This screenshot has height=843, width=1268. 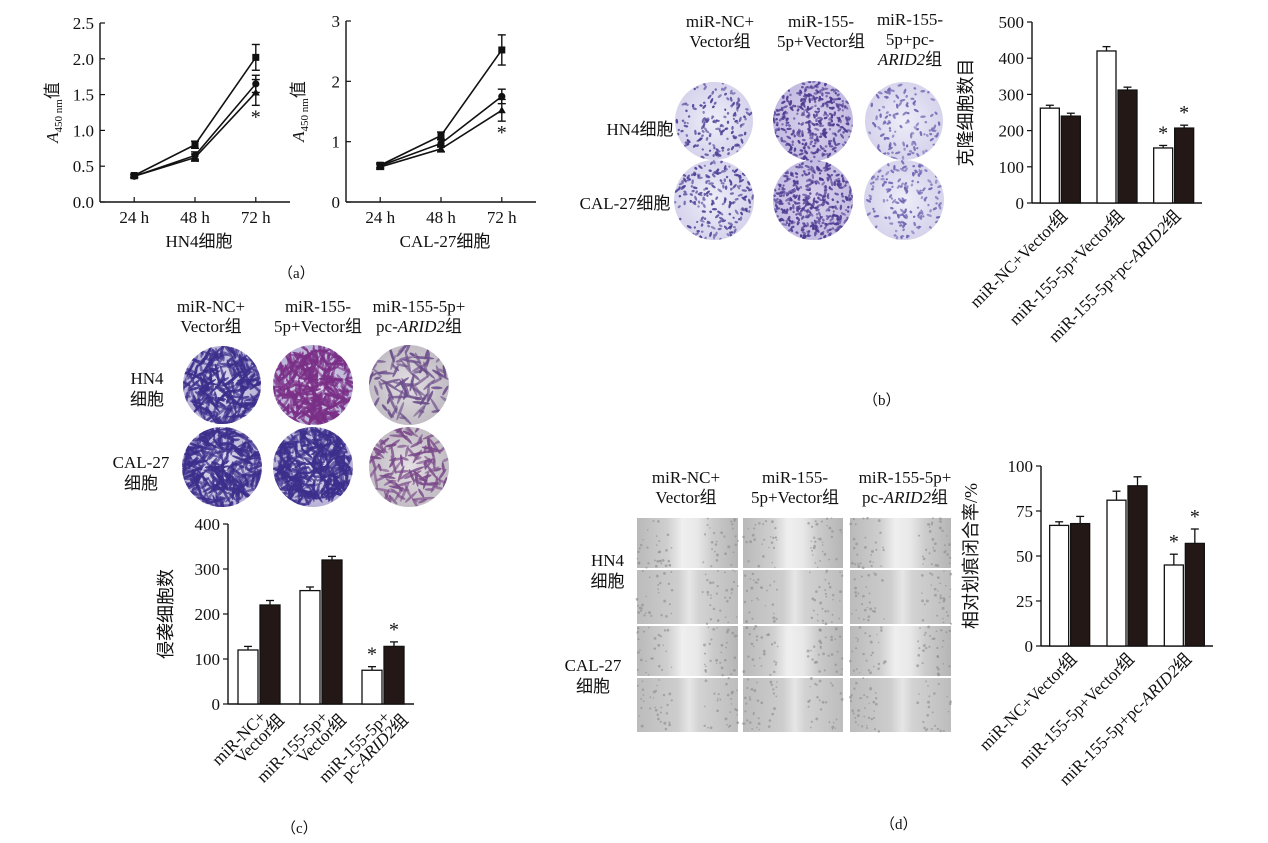 I want to click on dish-background, so click(x=904, y=121).